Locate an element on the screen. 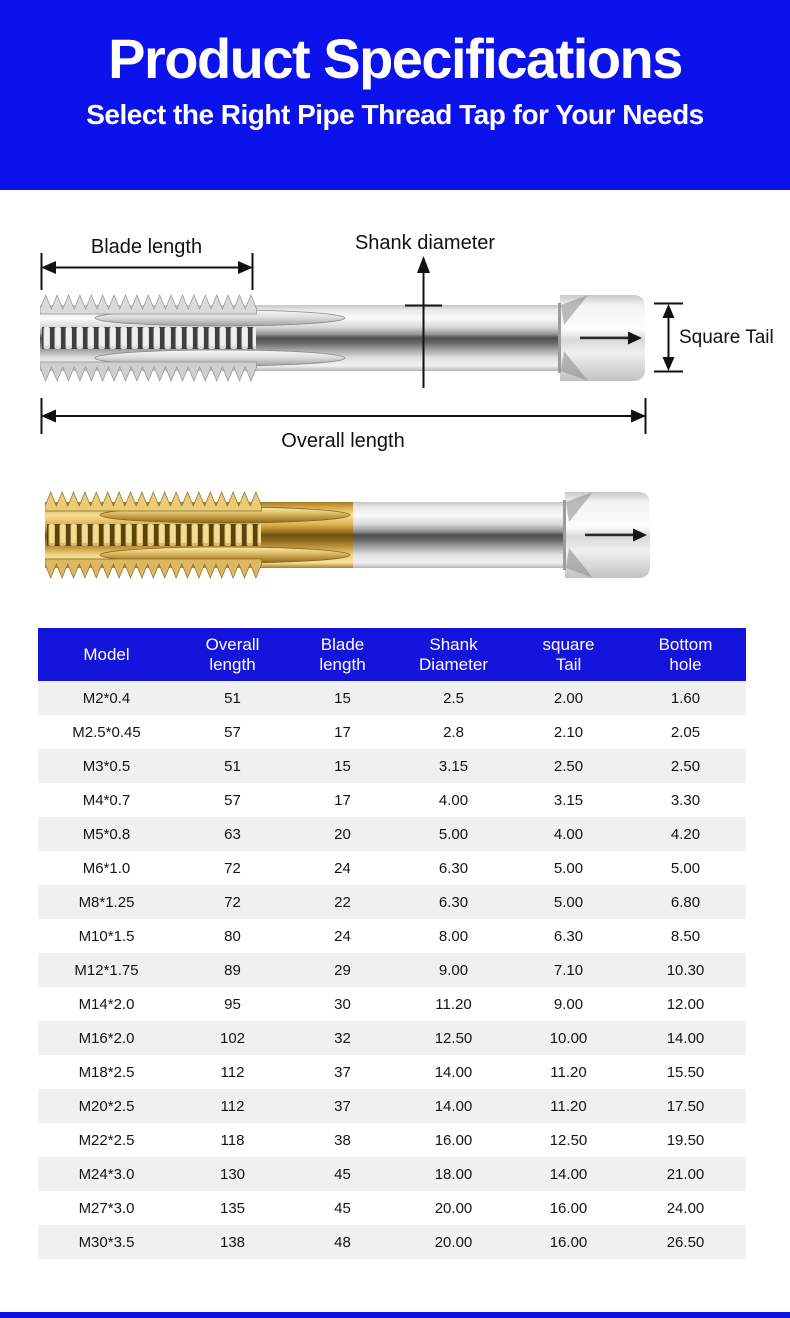  table-cell: 138 is located at coordinates (232, 1242).